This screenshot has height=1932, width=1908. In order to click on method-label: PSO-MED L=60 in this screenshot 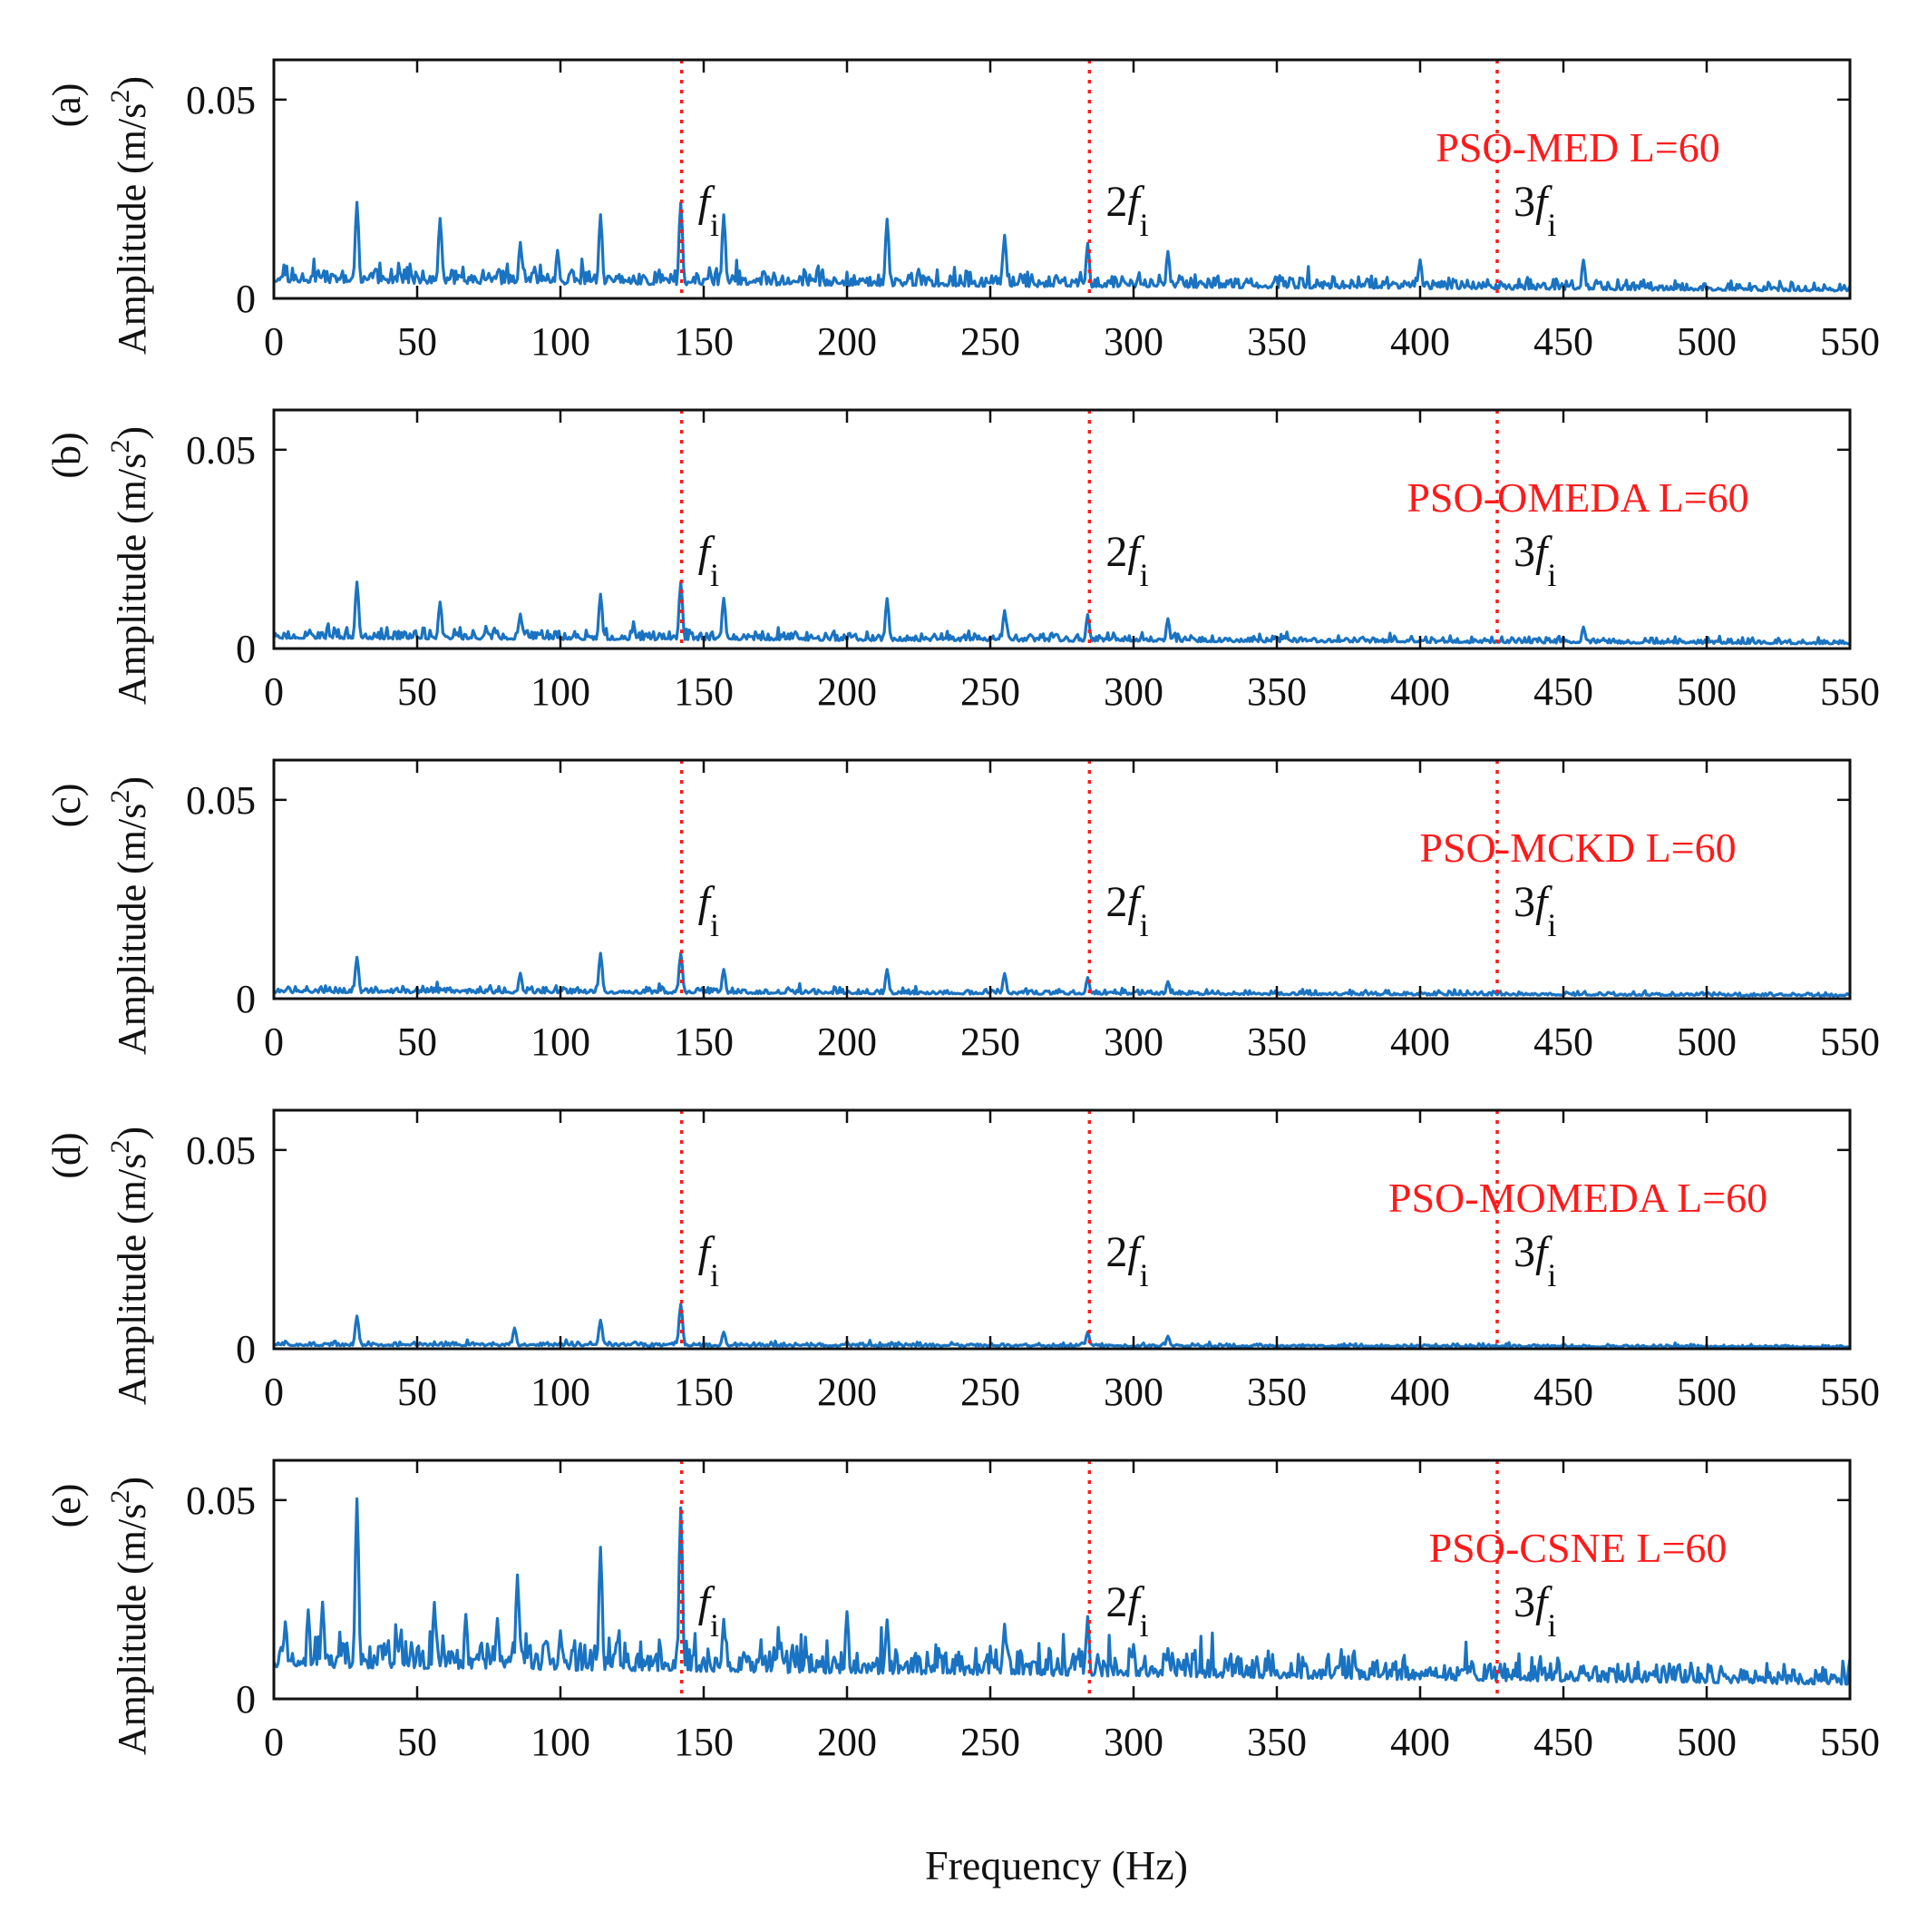, I will do `click(1577, 147)`.